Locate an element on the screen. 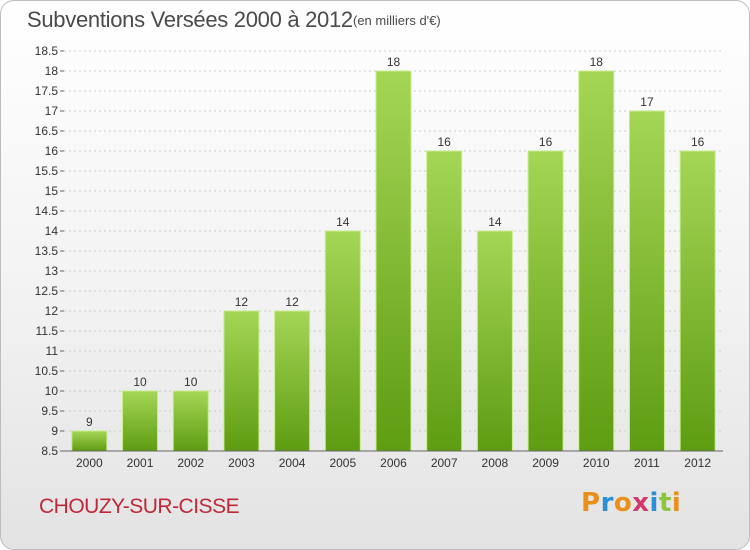 The height and width of the screenshot is (550, 750). data-label-2002: 10 is located at coordinates (191, 382).